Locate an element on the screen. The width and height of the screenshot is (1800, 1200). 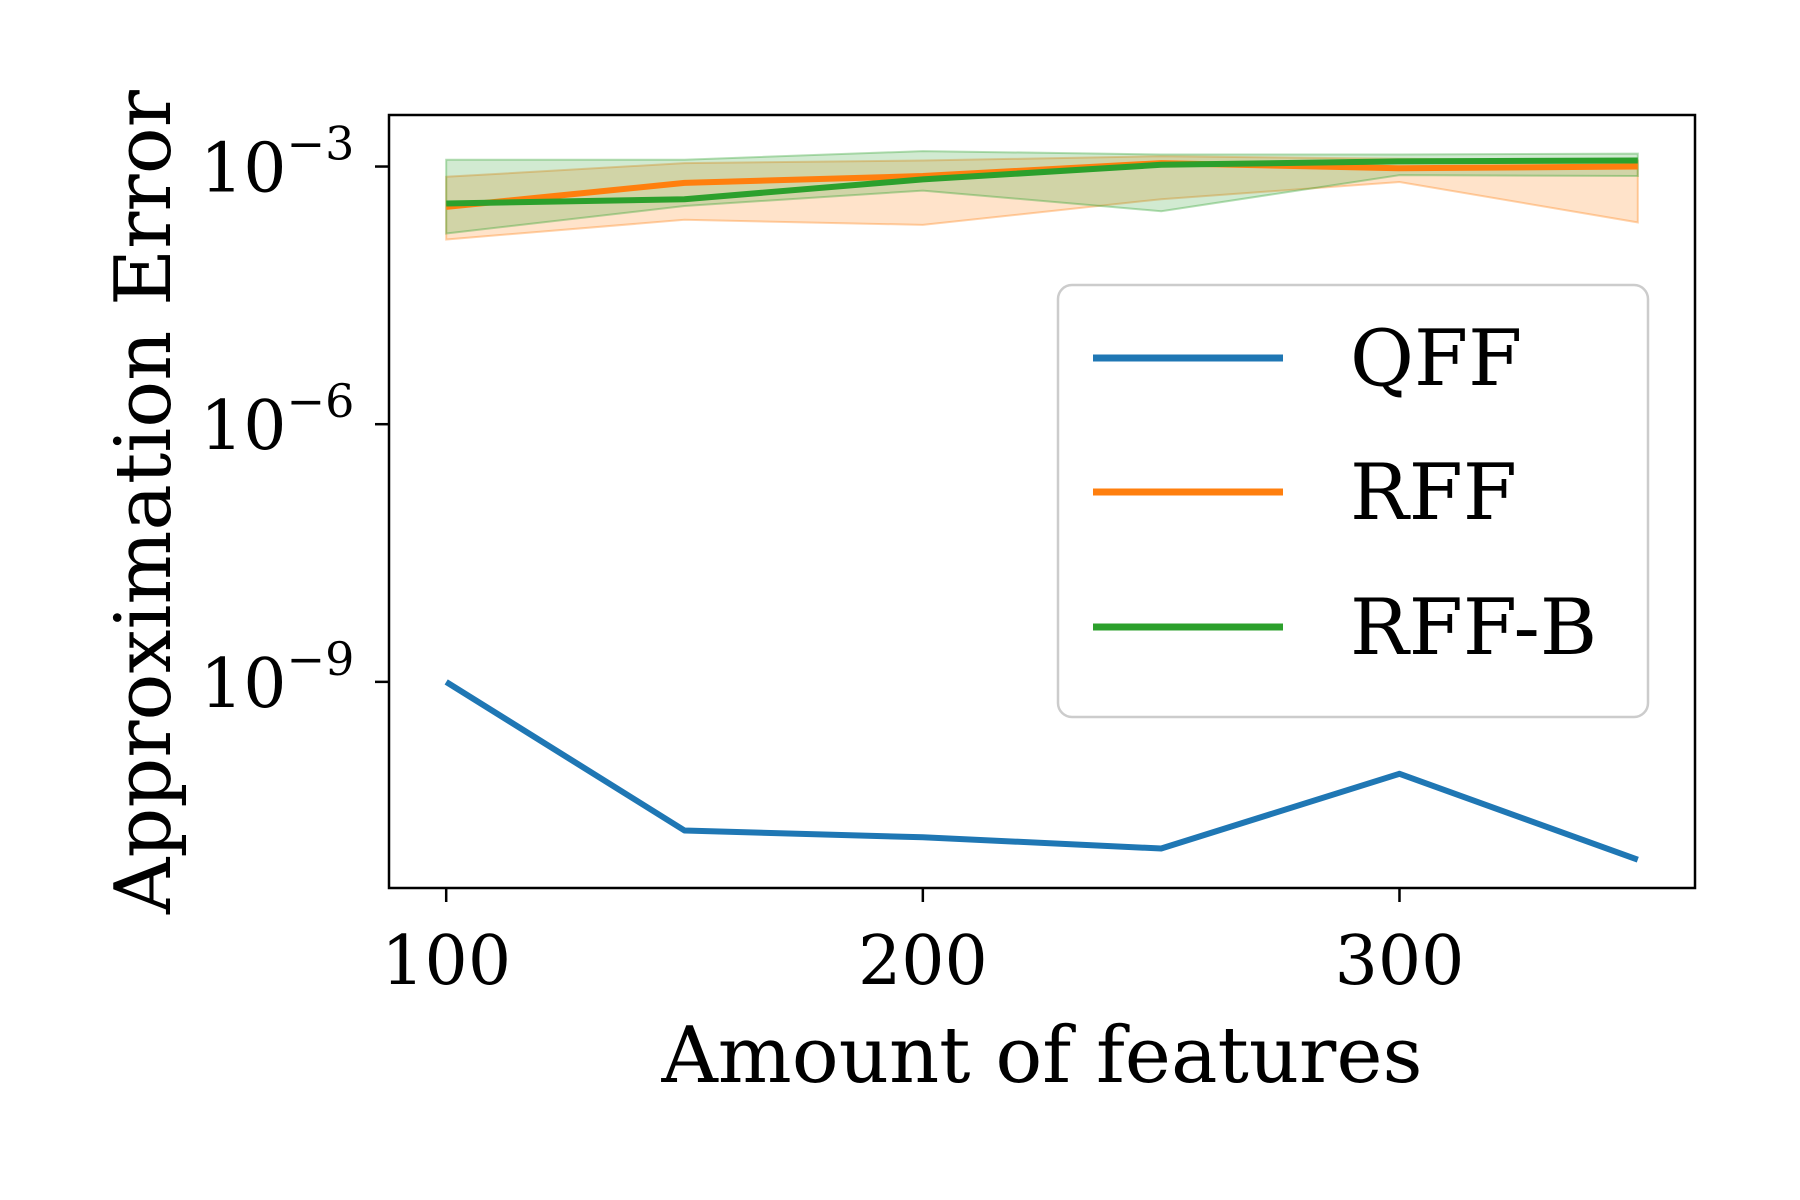
y-tick-label: 10⁻³ is located at coordinates (277, 163).